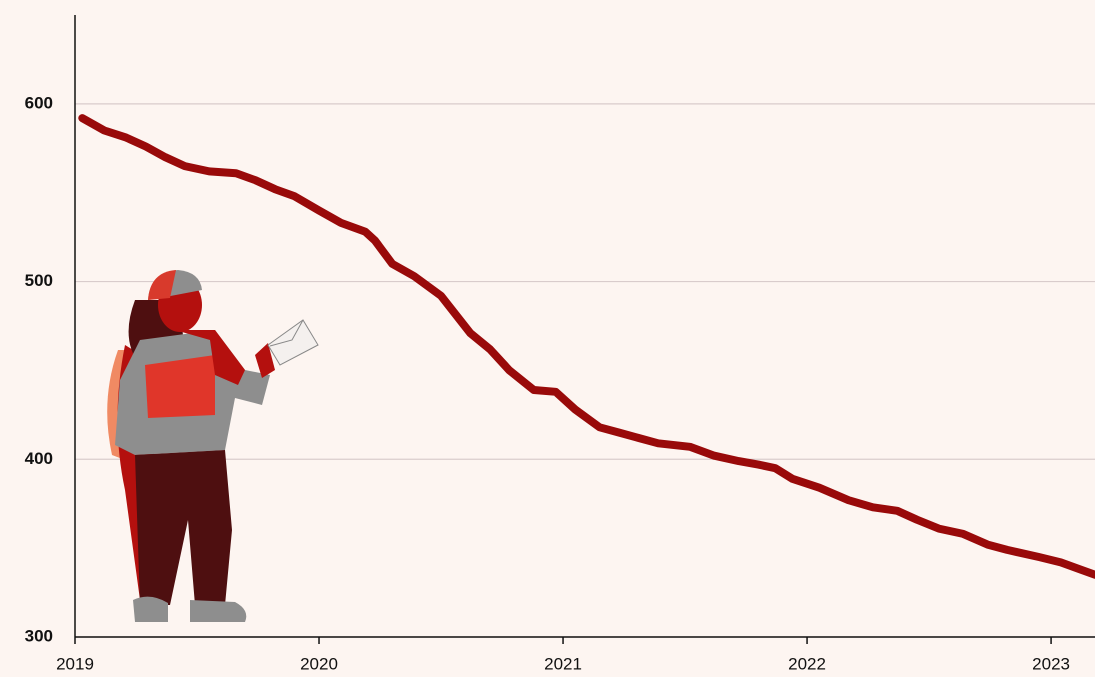  What do you see at coordinates (39, 635) in the screenshot?
I see `y-tick-label: 300` at bounding box center [39, 635].